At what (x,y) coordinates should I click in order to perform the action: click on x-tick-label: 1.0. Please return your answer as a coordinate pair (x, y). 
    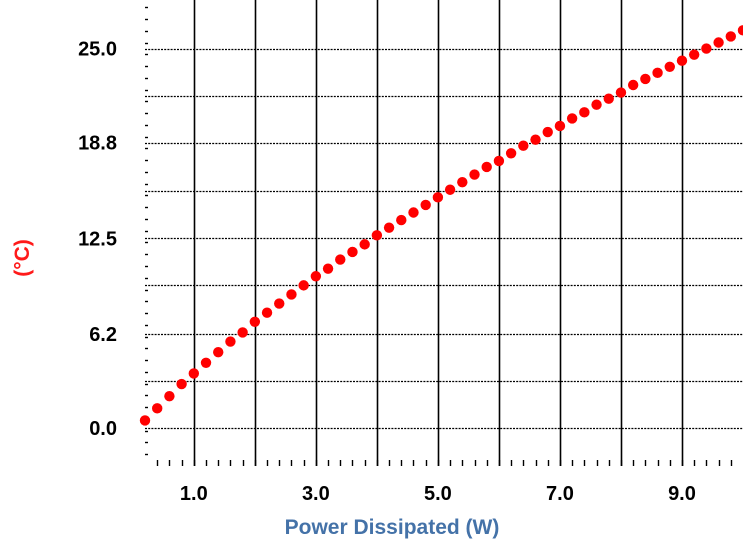
    Looking at the image, I should click on (194, 494).